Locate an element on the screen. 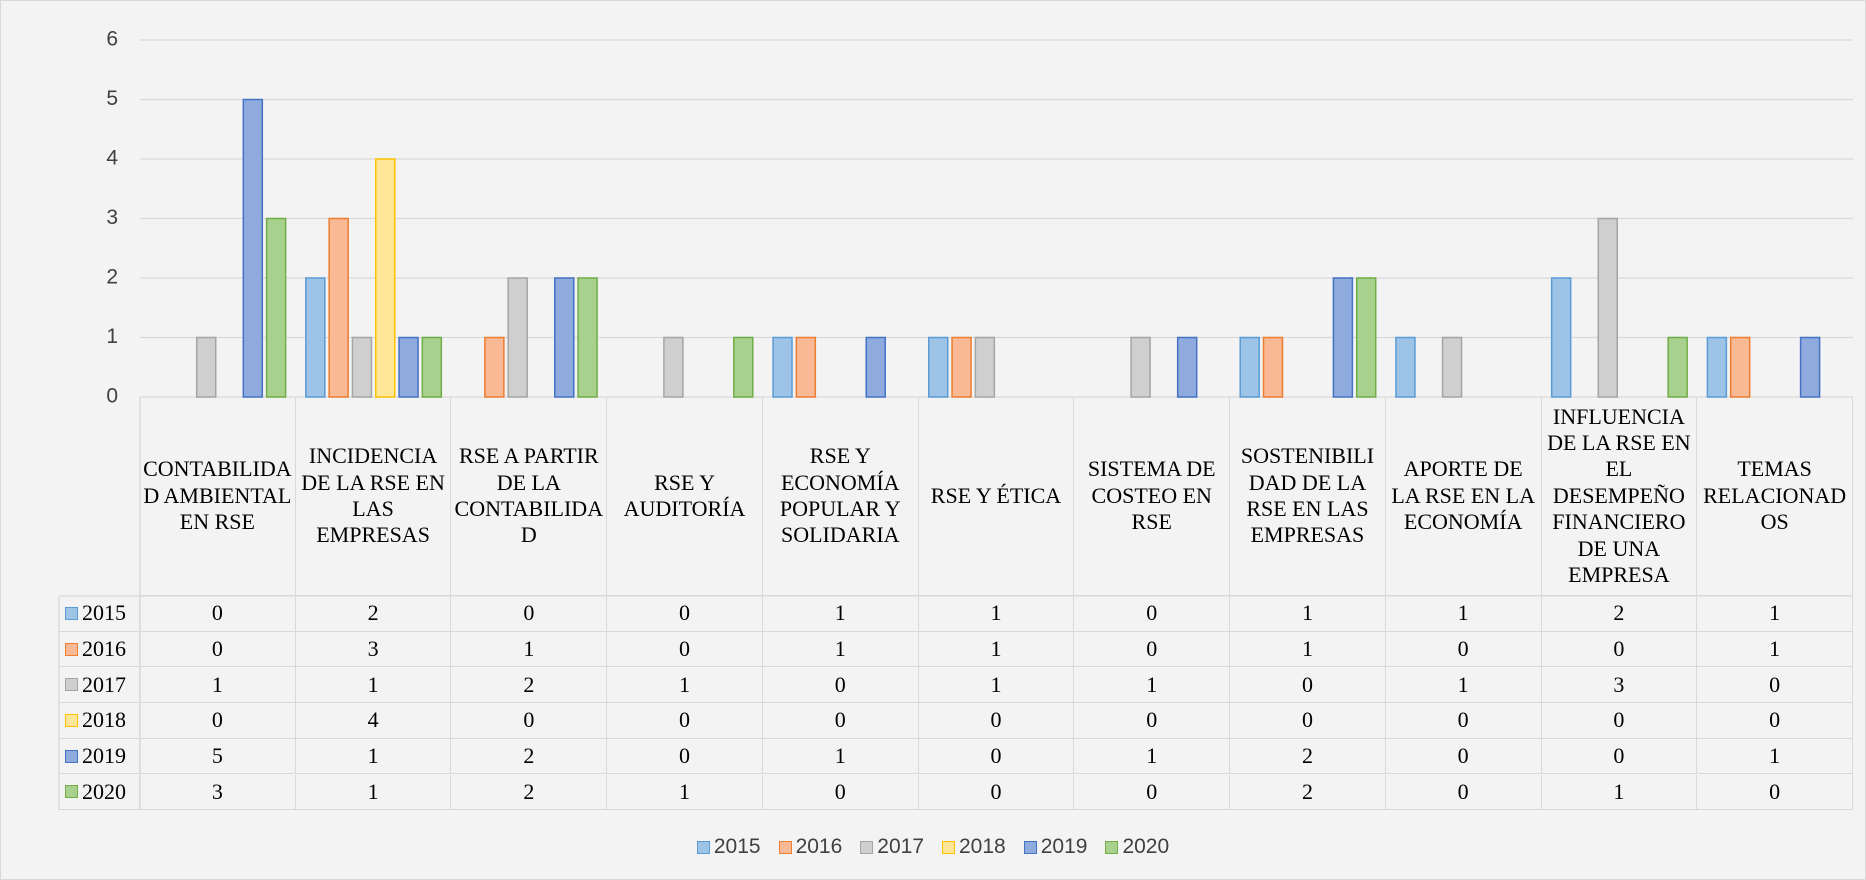  table-value: 5 is located at coordinates (218, 756).